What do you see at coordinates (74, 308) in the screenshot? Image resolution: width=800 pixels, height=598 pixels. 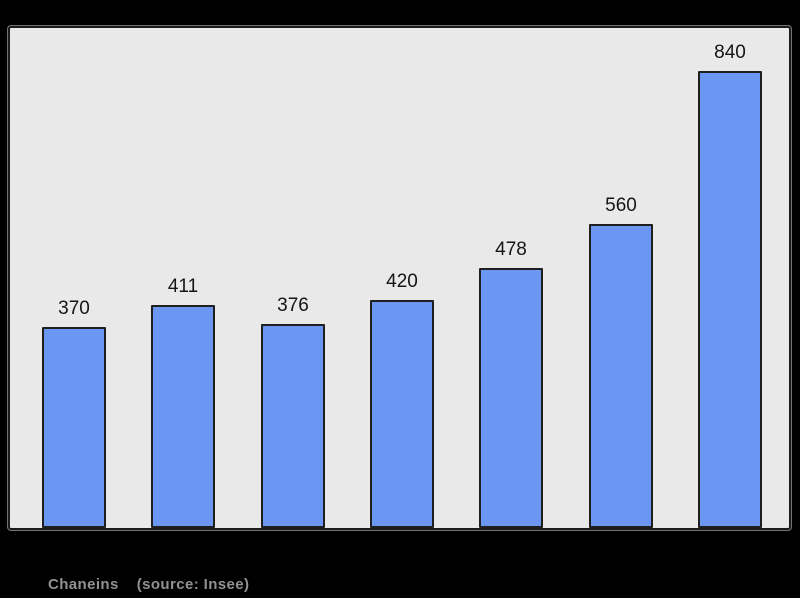 I see `bar-value-label: 370` at bounding box center [74, 308].